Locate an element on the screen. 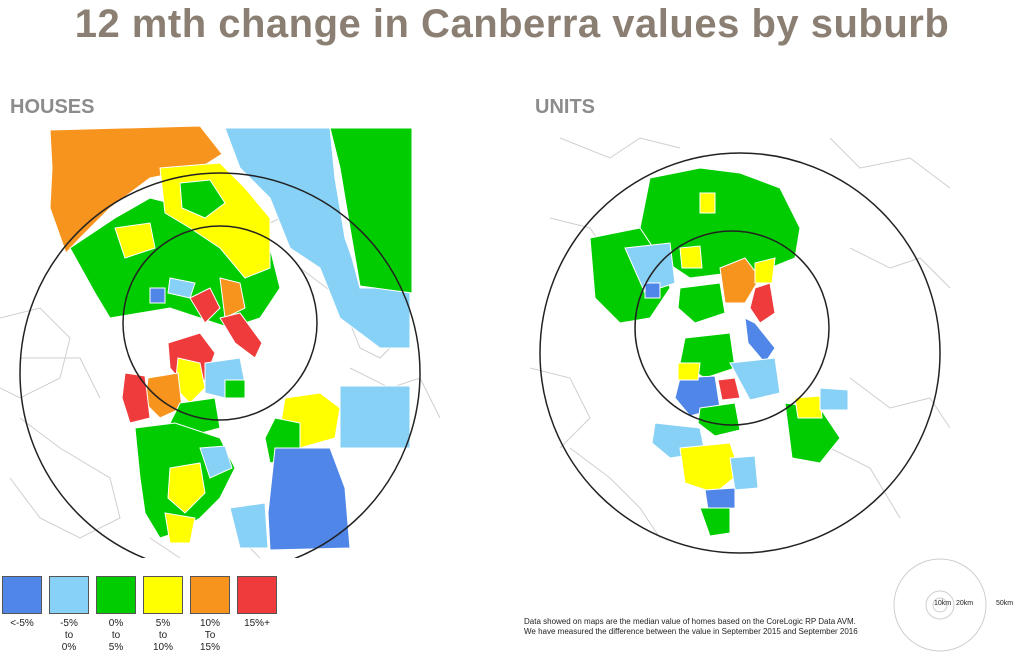 The image size is (1024, 656). scale-label-10km: 10km is located at coordinates (943, 603).